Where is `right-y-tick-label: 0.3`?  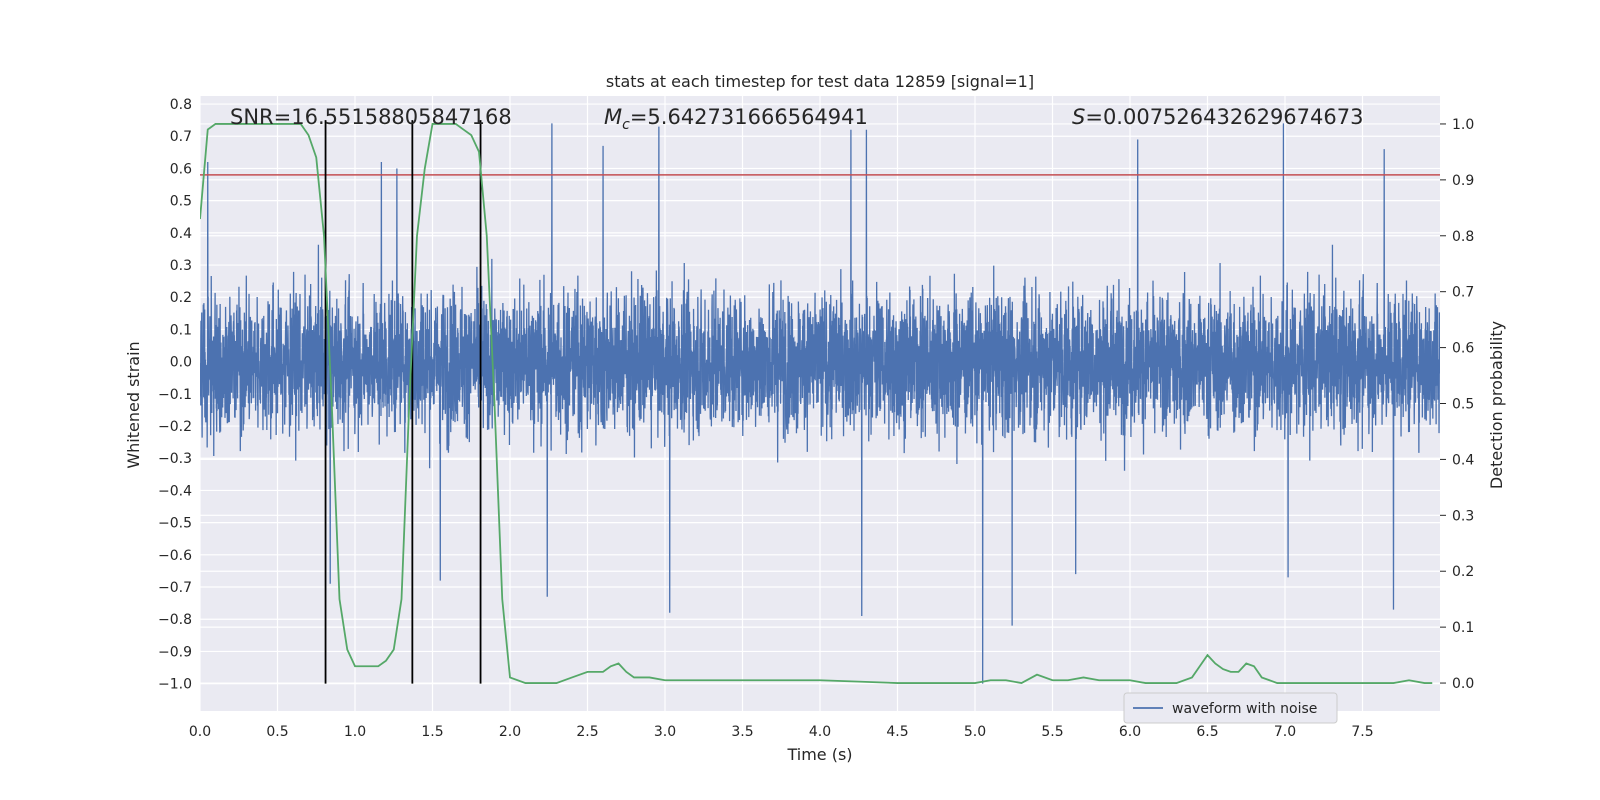
right-y-tick-label: 0.3 is located at coordinates (1463, 516).